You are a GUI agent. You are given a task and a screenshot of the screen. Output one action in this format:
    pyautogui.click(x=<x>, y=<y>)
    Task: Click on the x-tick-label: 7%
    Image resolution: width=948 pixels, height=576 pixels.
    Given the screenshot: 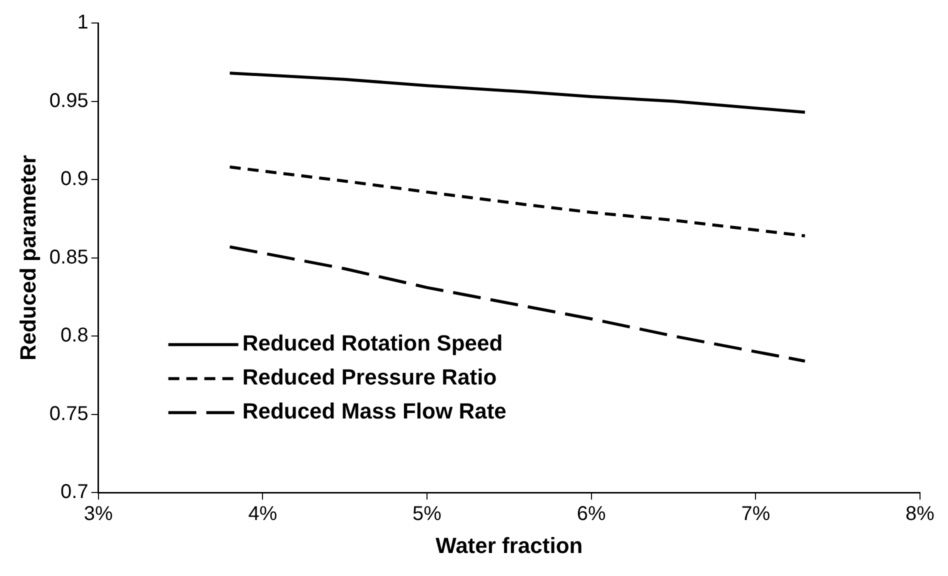 What is the action you would take?
    pyautogui.click(x=755, y=514)
    